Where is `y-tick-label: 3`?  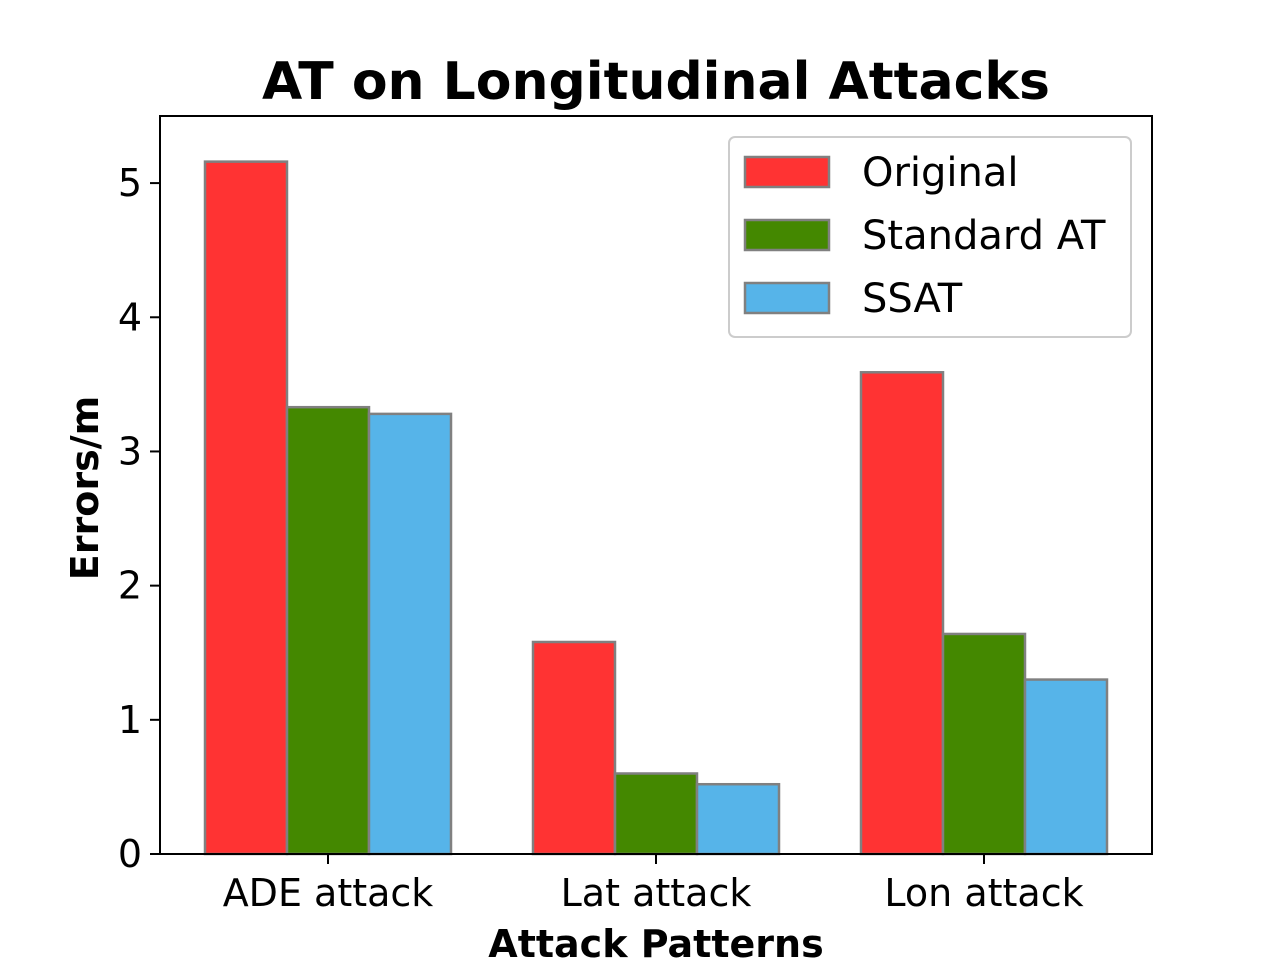
y-tick-label: 3 is located at coordinates (130, 451).